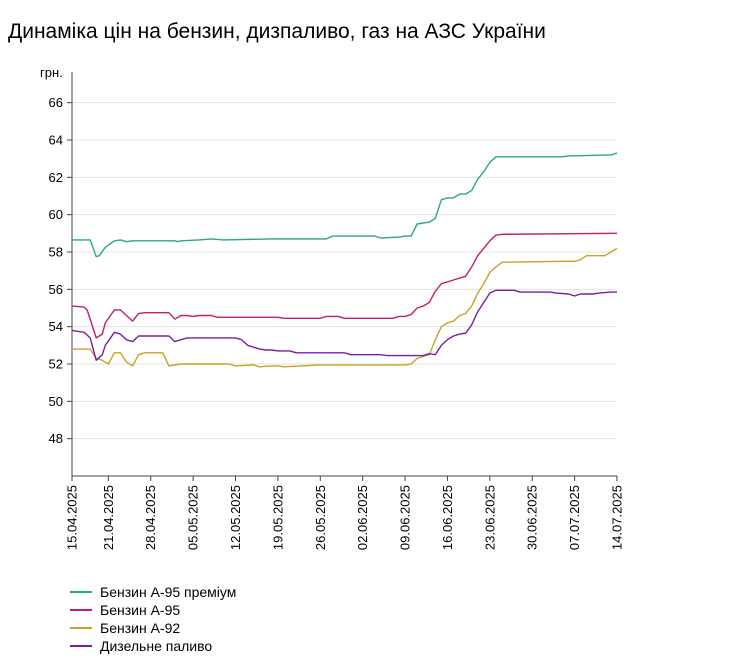 Image resolution: width=730 pixels, height=665 pixels. Describe the element at coordinates (193, 517) in the screenshot. I see `x-tick-label: 05.05.2025` at that location.